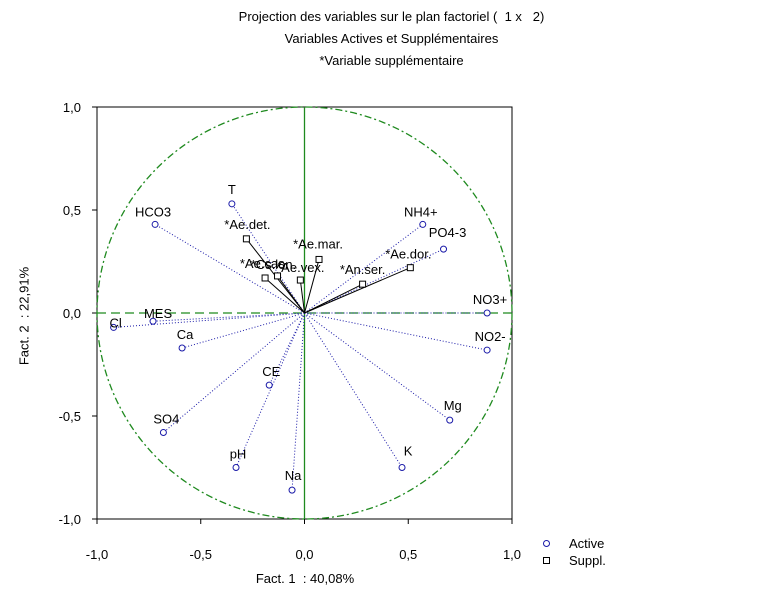  What do you see at coordinates (587, 560) in the screenshot?
I see `legend-label-suppl: Suppl.` at bounding box center [587, 560].